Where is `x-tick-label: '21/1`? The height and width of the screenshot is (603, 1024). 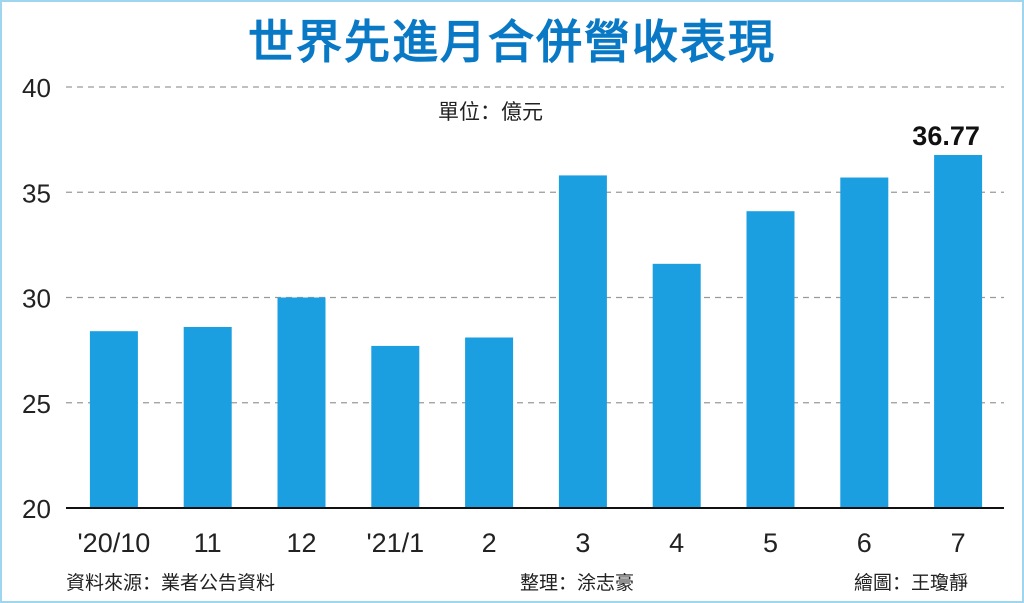
x-tick-label: '21/1 is located at coordinates (395, 543).